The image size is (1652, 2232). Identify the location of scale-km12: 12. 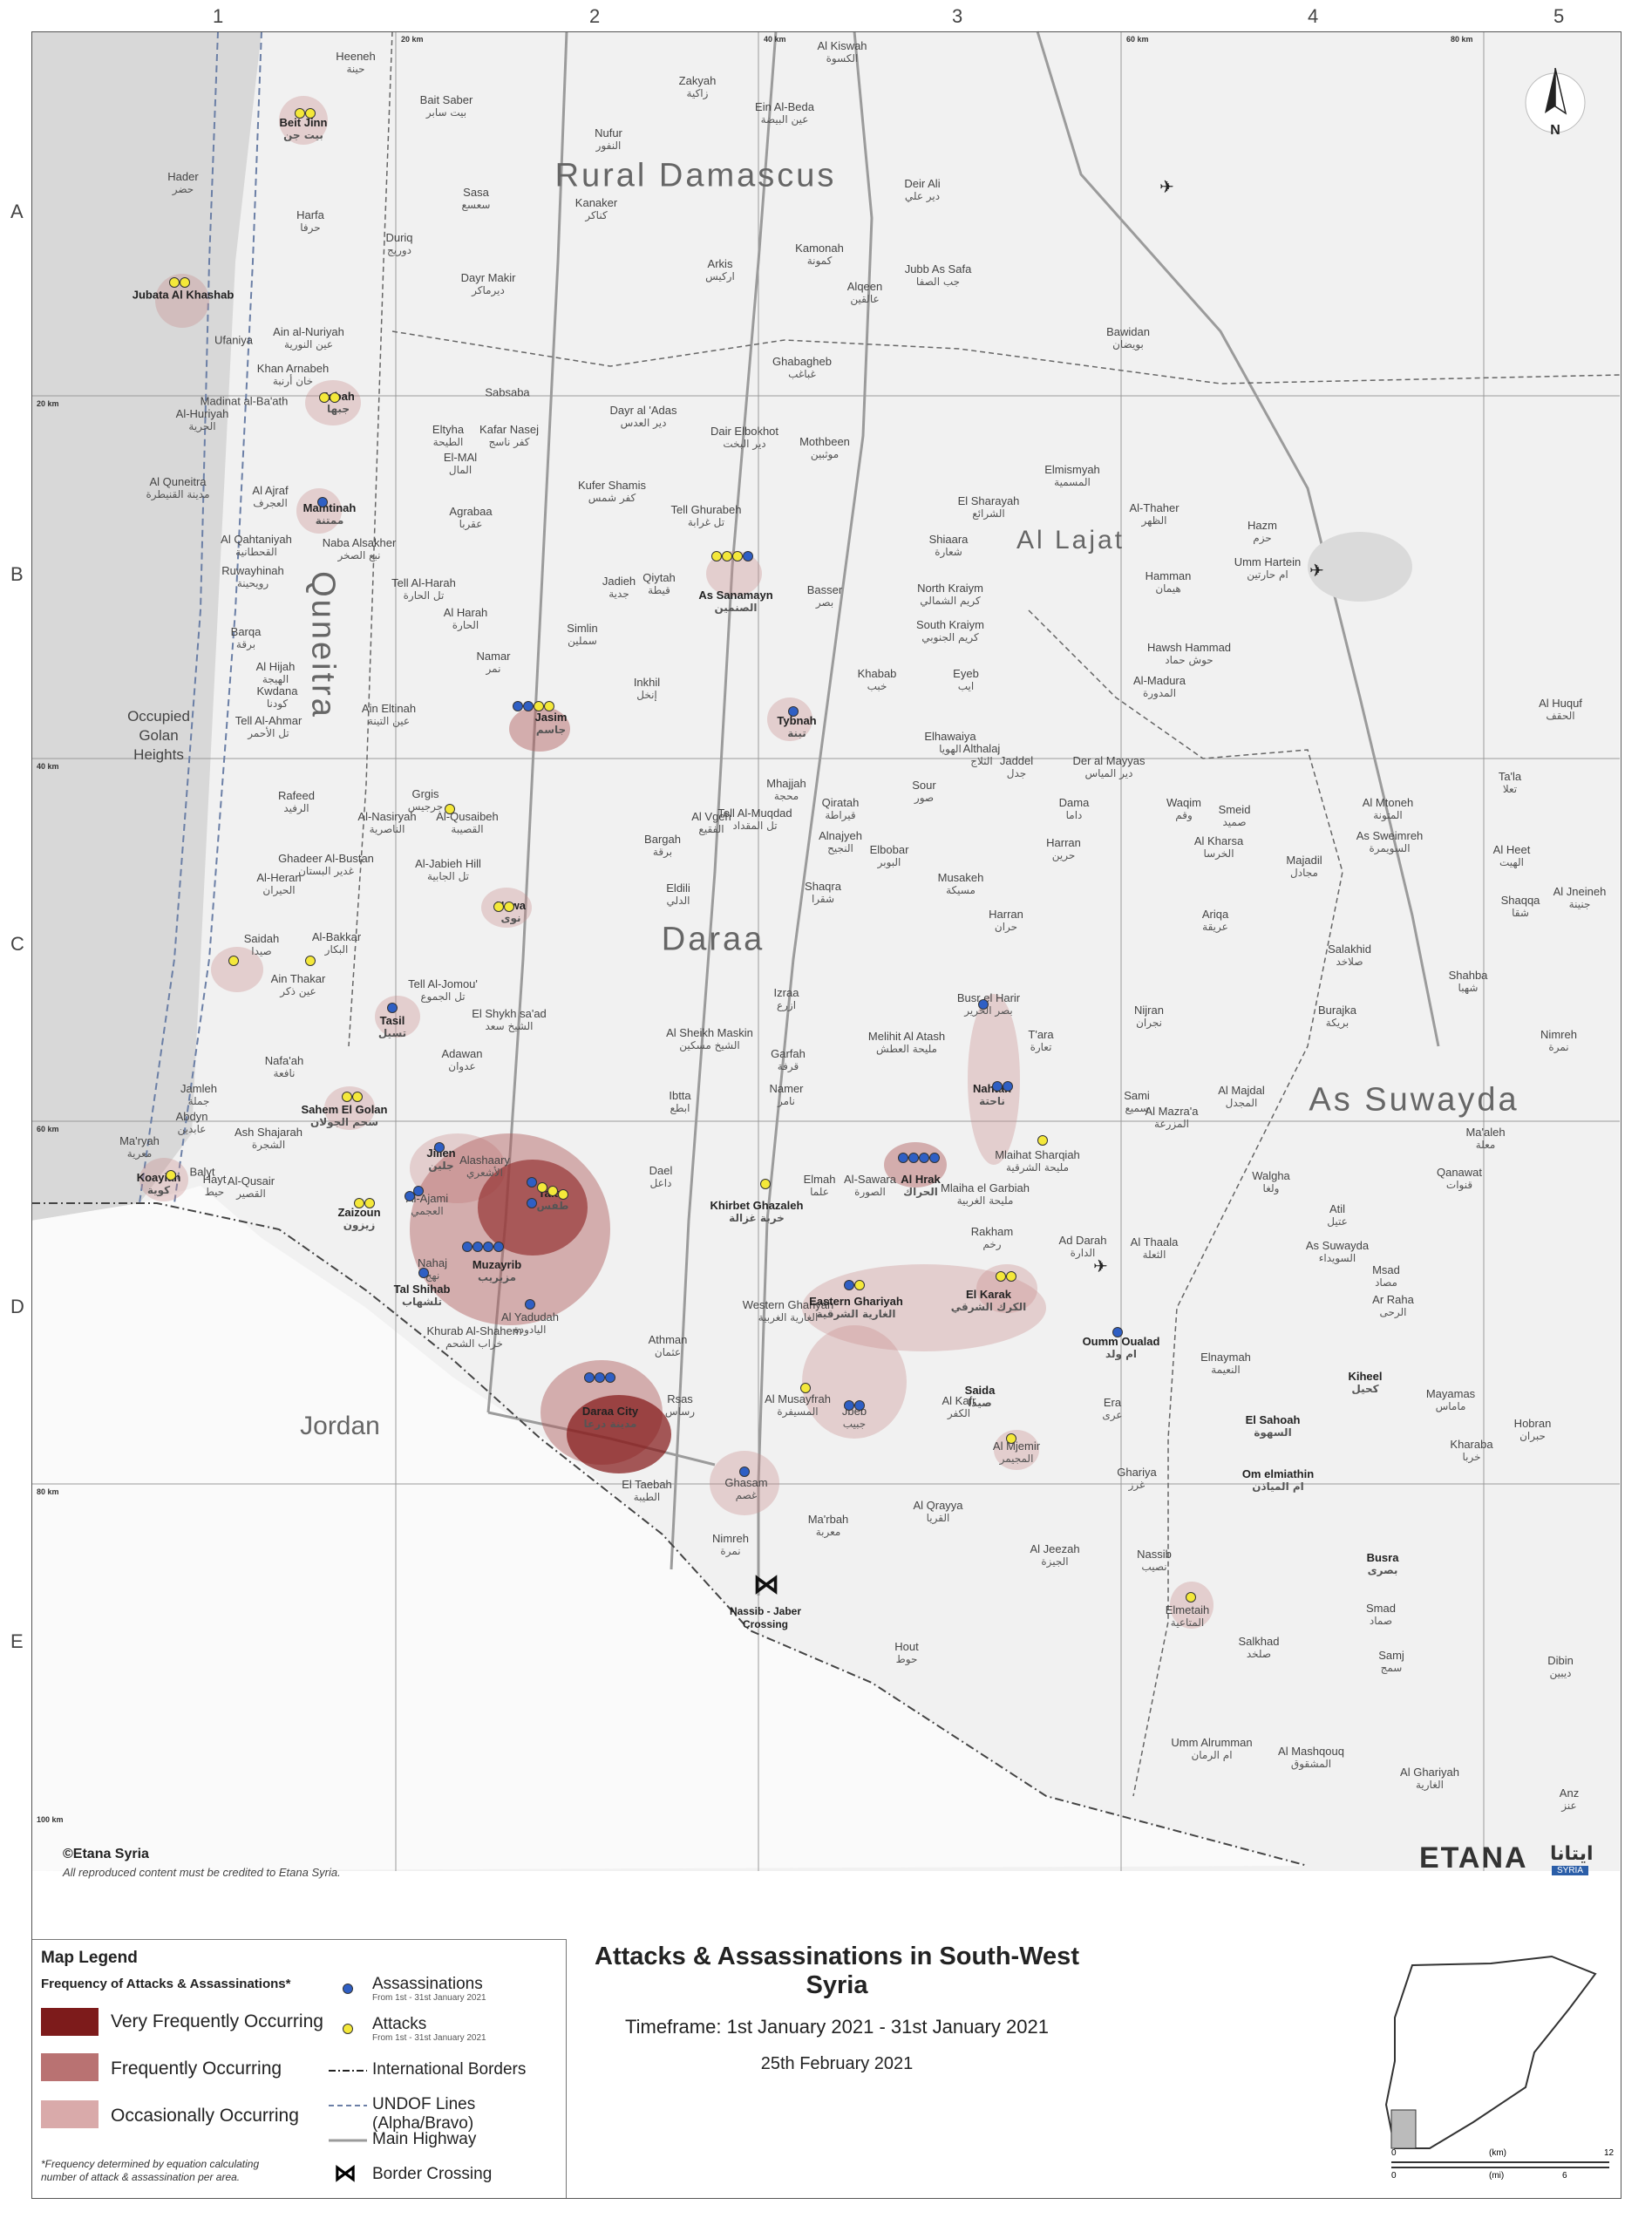
(1609, 2153).